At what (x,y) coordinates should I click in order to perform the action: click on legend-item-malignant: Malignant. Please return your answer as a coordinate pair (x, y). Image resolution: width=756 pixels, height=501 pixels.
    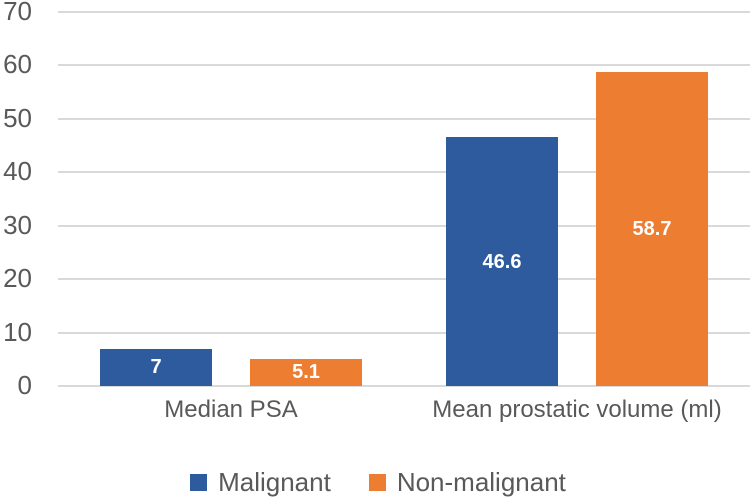
    Looking at the image, I should click on (260, 482).